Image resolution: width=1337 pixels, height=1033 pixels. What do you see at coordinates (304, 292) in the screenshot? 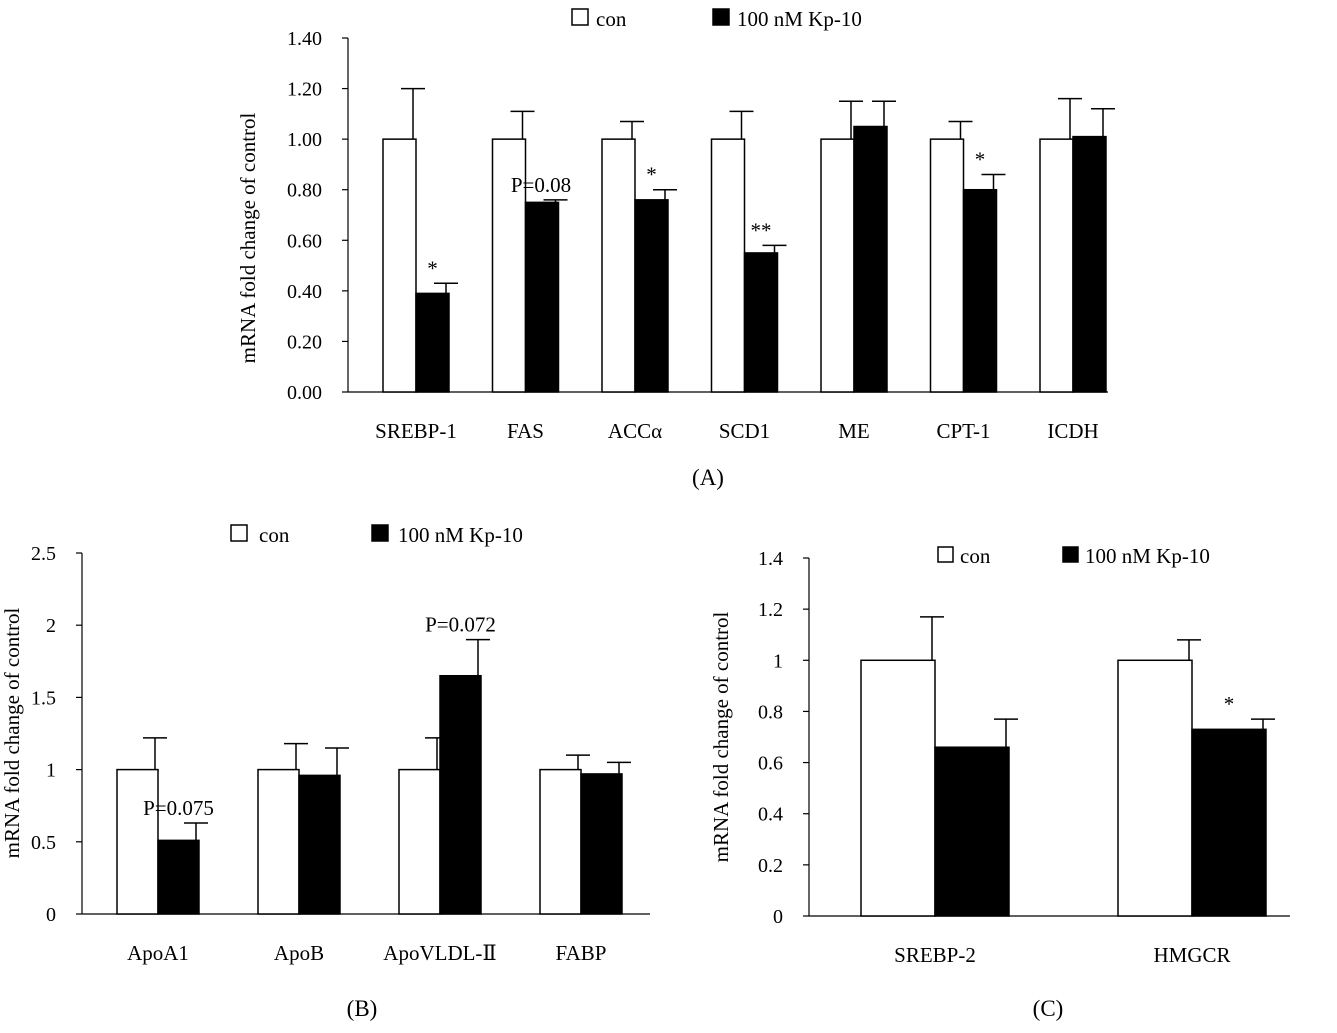
I see `y-tick-label: 0.40` at bounding box center [304, 292].